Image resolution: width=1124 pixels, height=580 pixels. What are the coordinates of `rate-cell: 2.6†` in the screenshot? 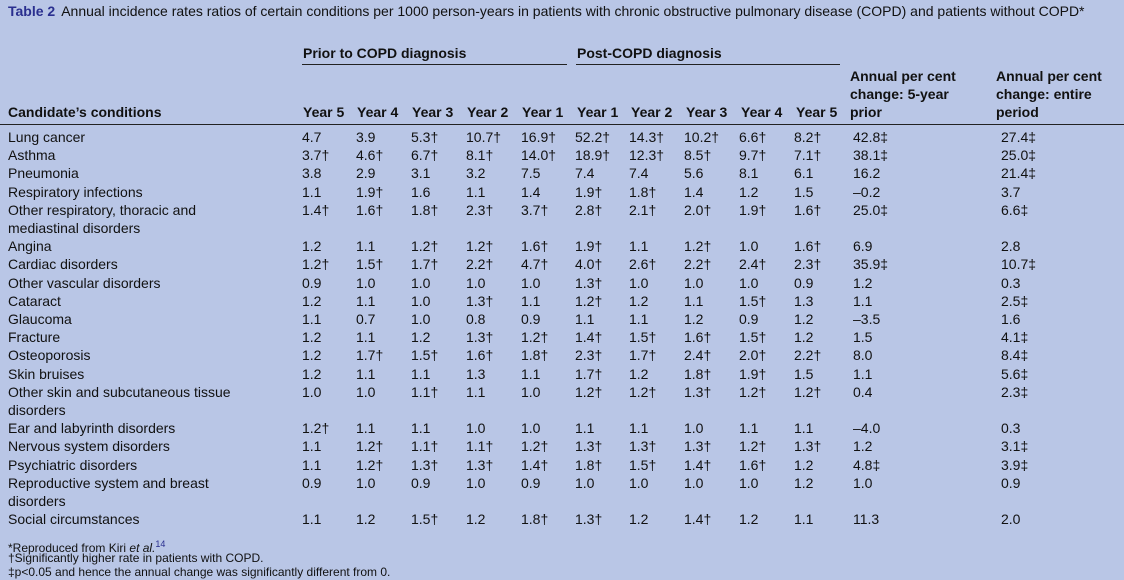 It's located at (643, 264).